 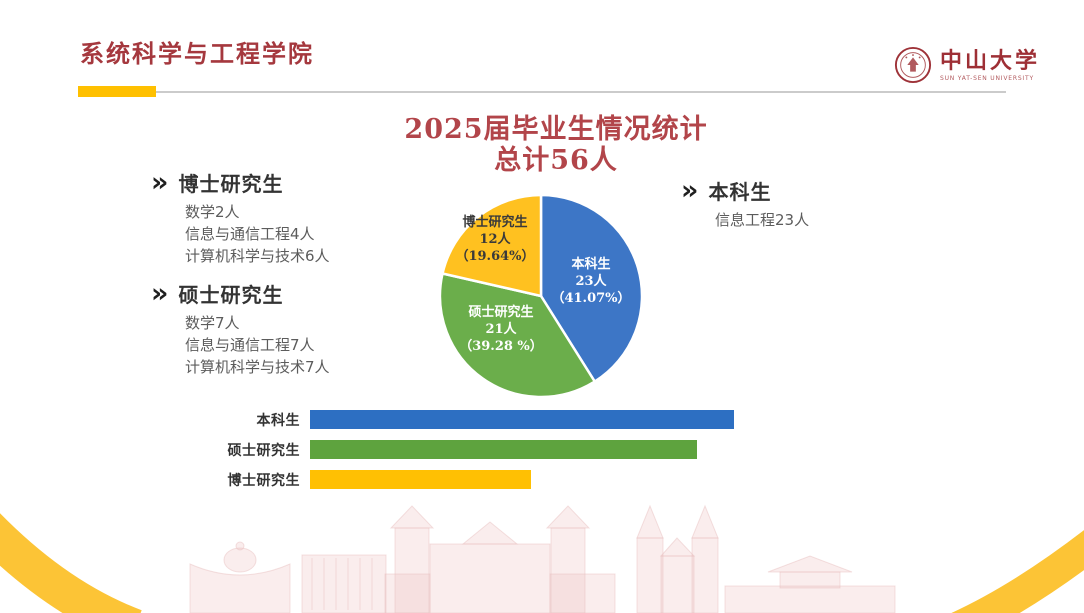 What do you see at coordinates (412, 570) in the screenshot?
I see `building-tower-left` at bounding box center [412, 570].